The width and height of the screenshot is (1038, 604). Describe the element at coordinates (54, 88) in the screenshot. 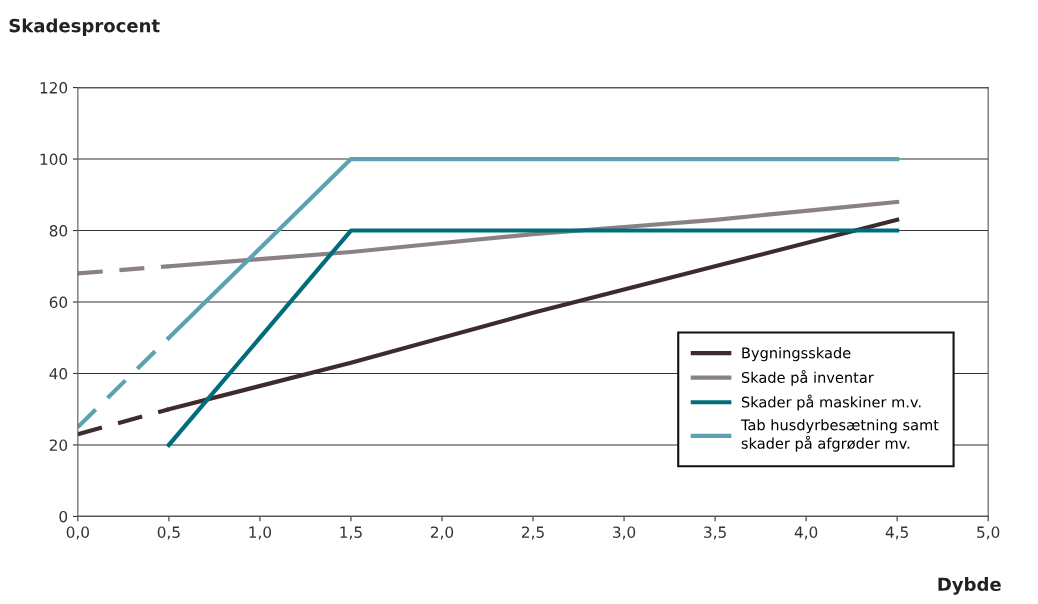

I see `y-tick-label: 120` at that location.